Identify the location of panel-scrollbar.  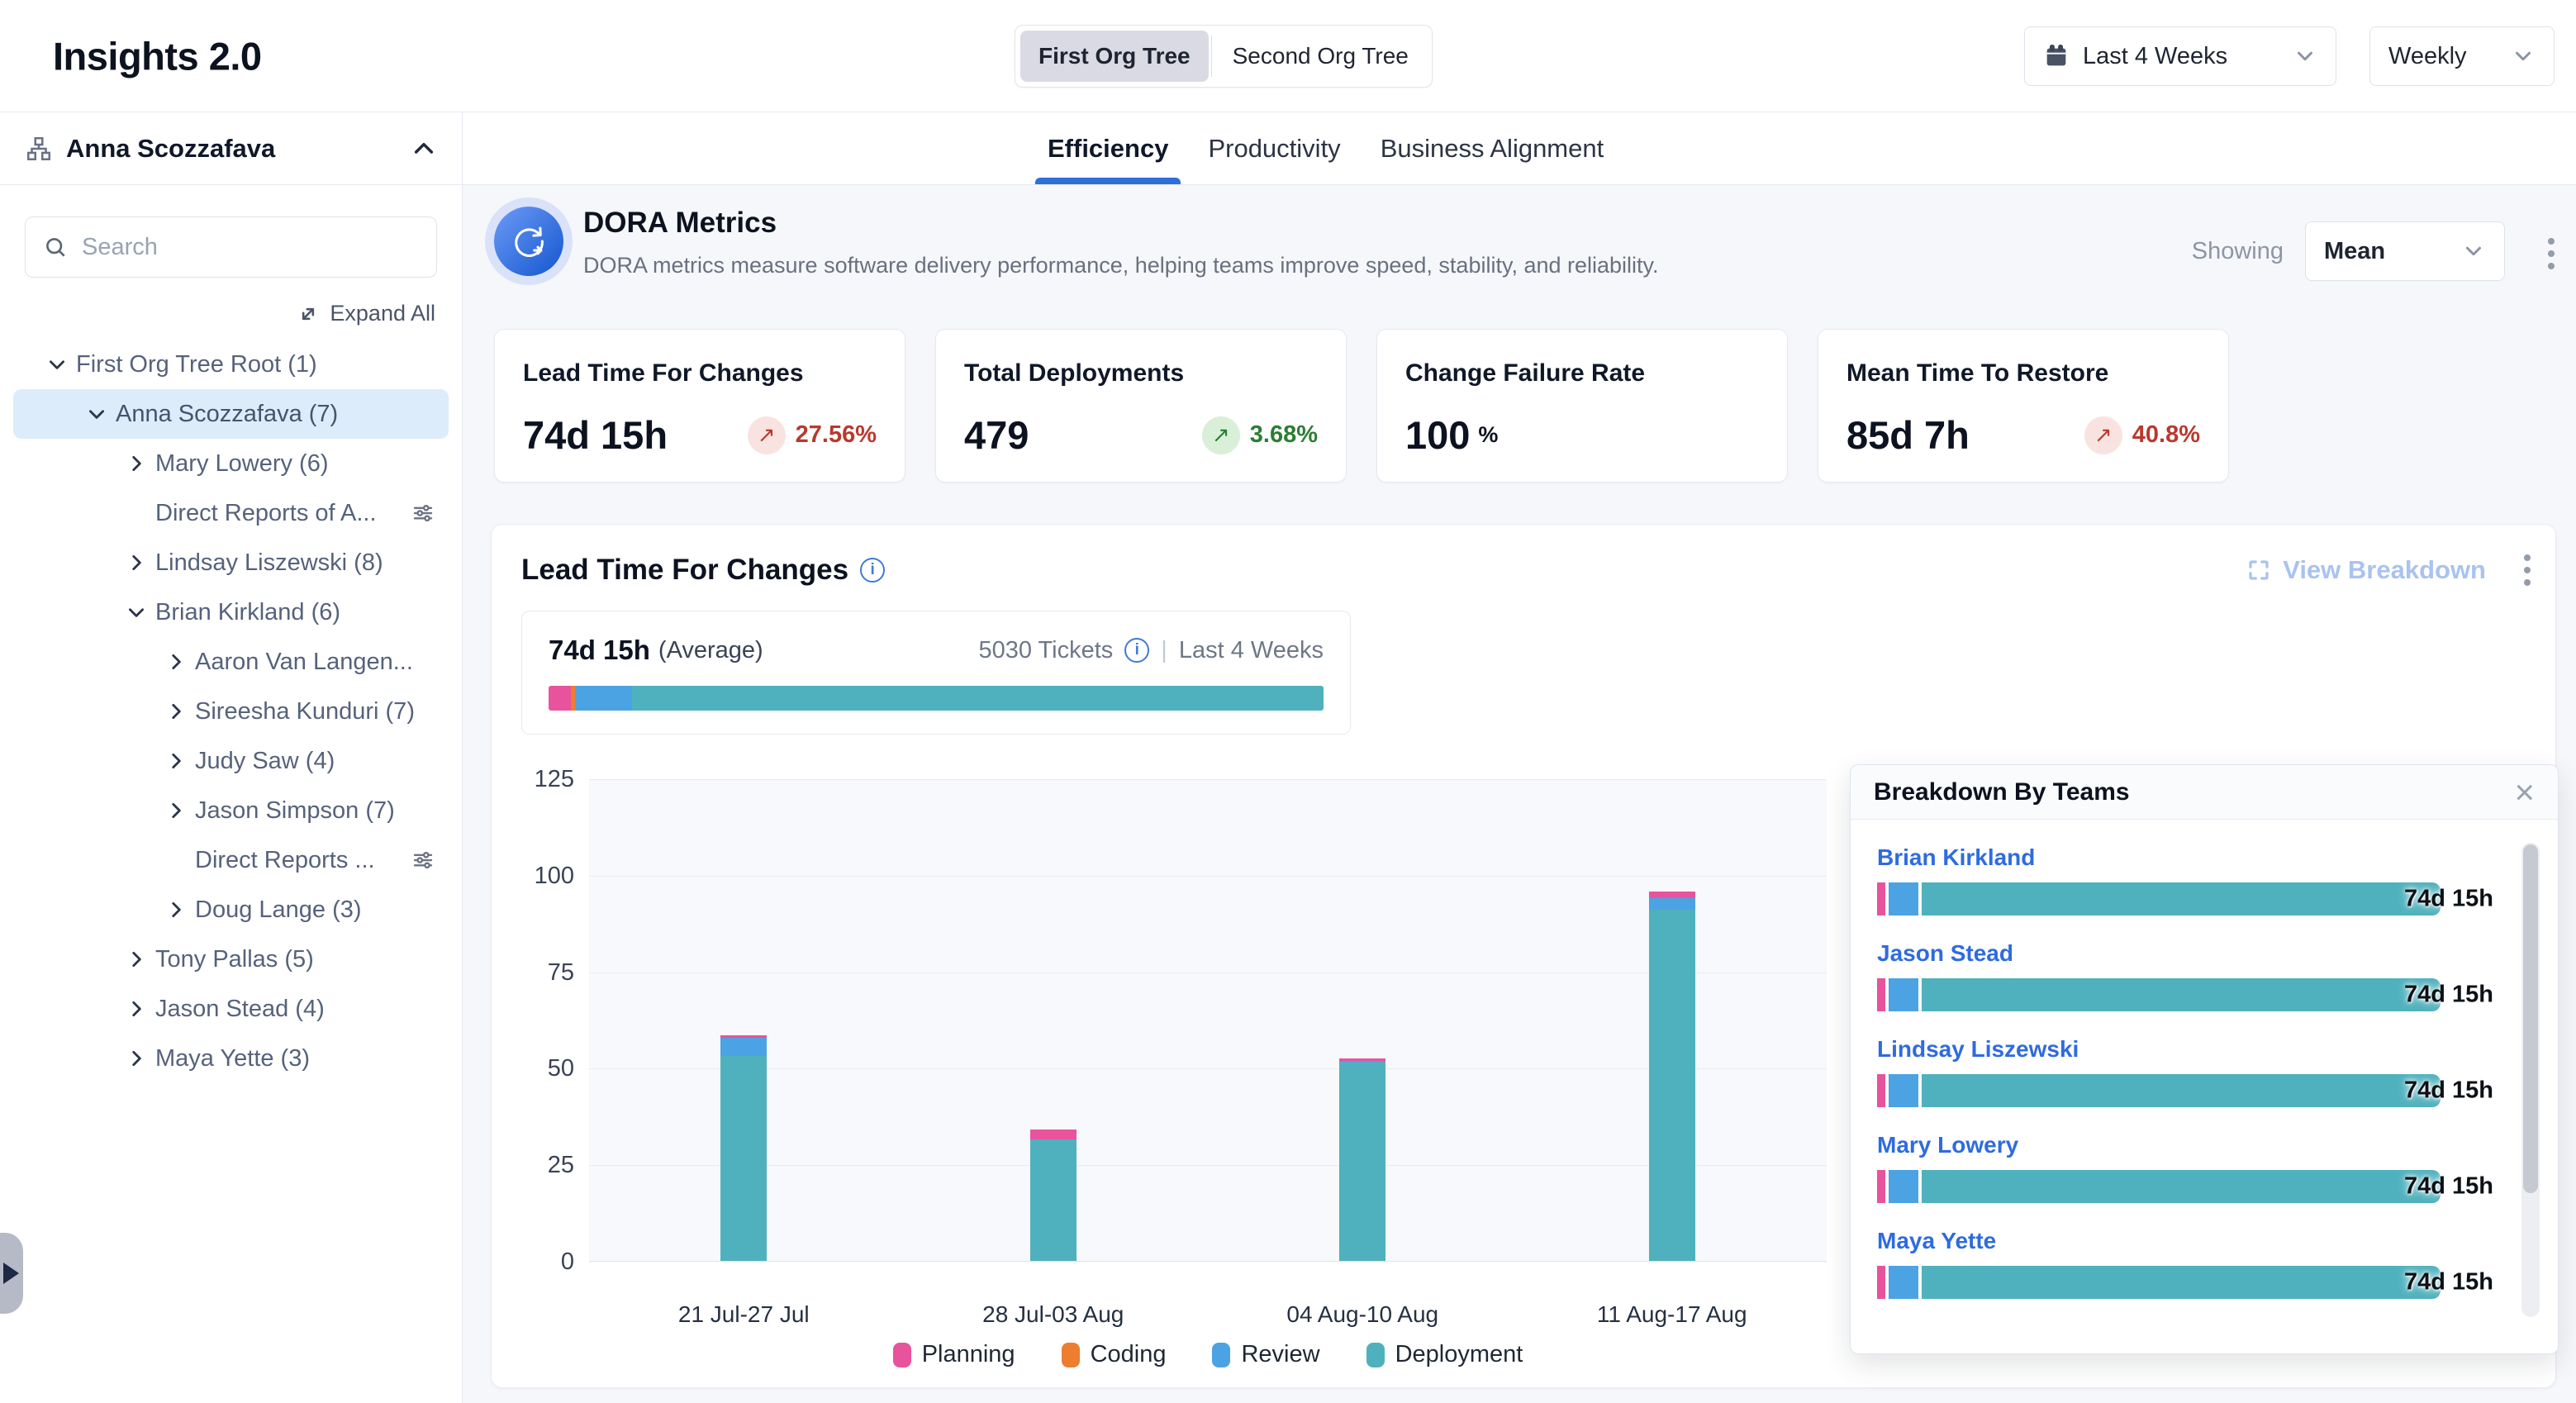
(2530, 1080).